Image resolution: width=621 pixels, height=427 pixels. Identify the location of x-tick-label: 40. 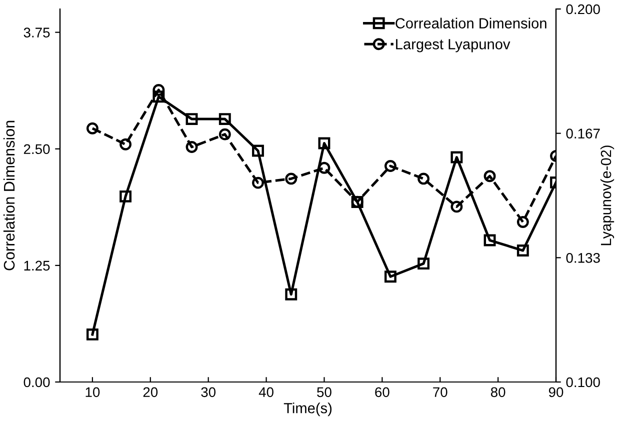
(266, 392).